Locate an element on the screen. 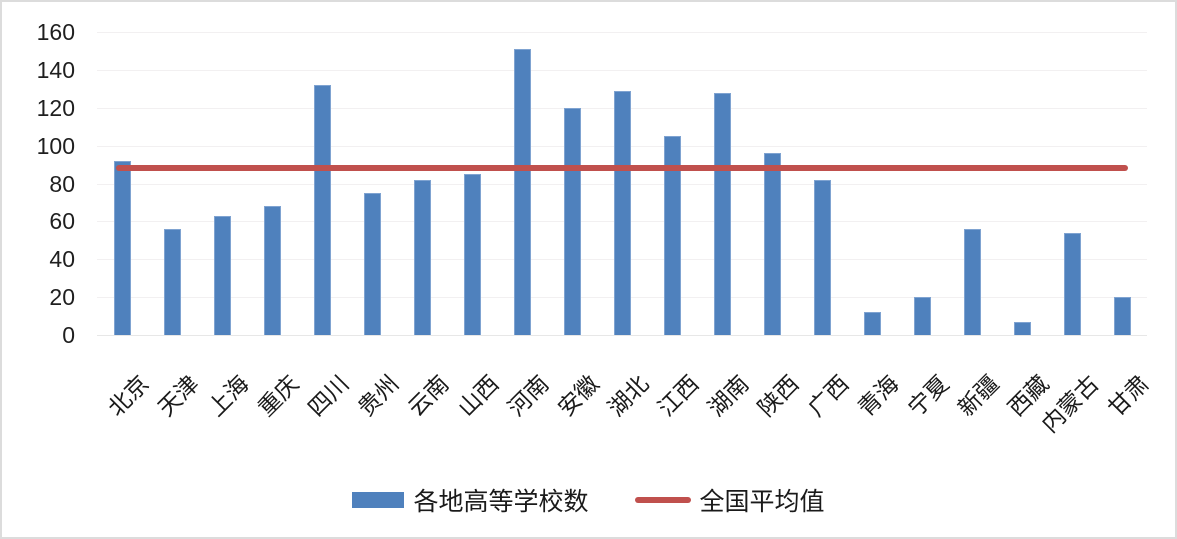 This screenshot has width=1177, height=539. line-series-label: 全国平均值 is located at coordinates (762, 502).